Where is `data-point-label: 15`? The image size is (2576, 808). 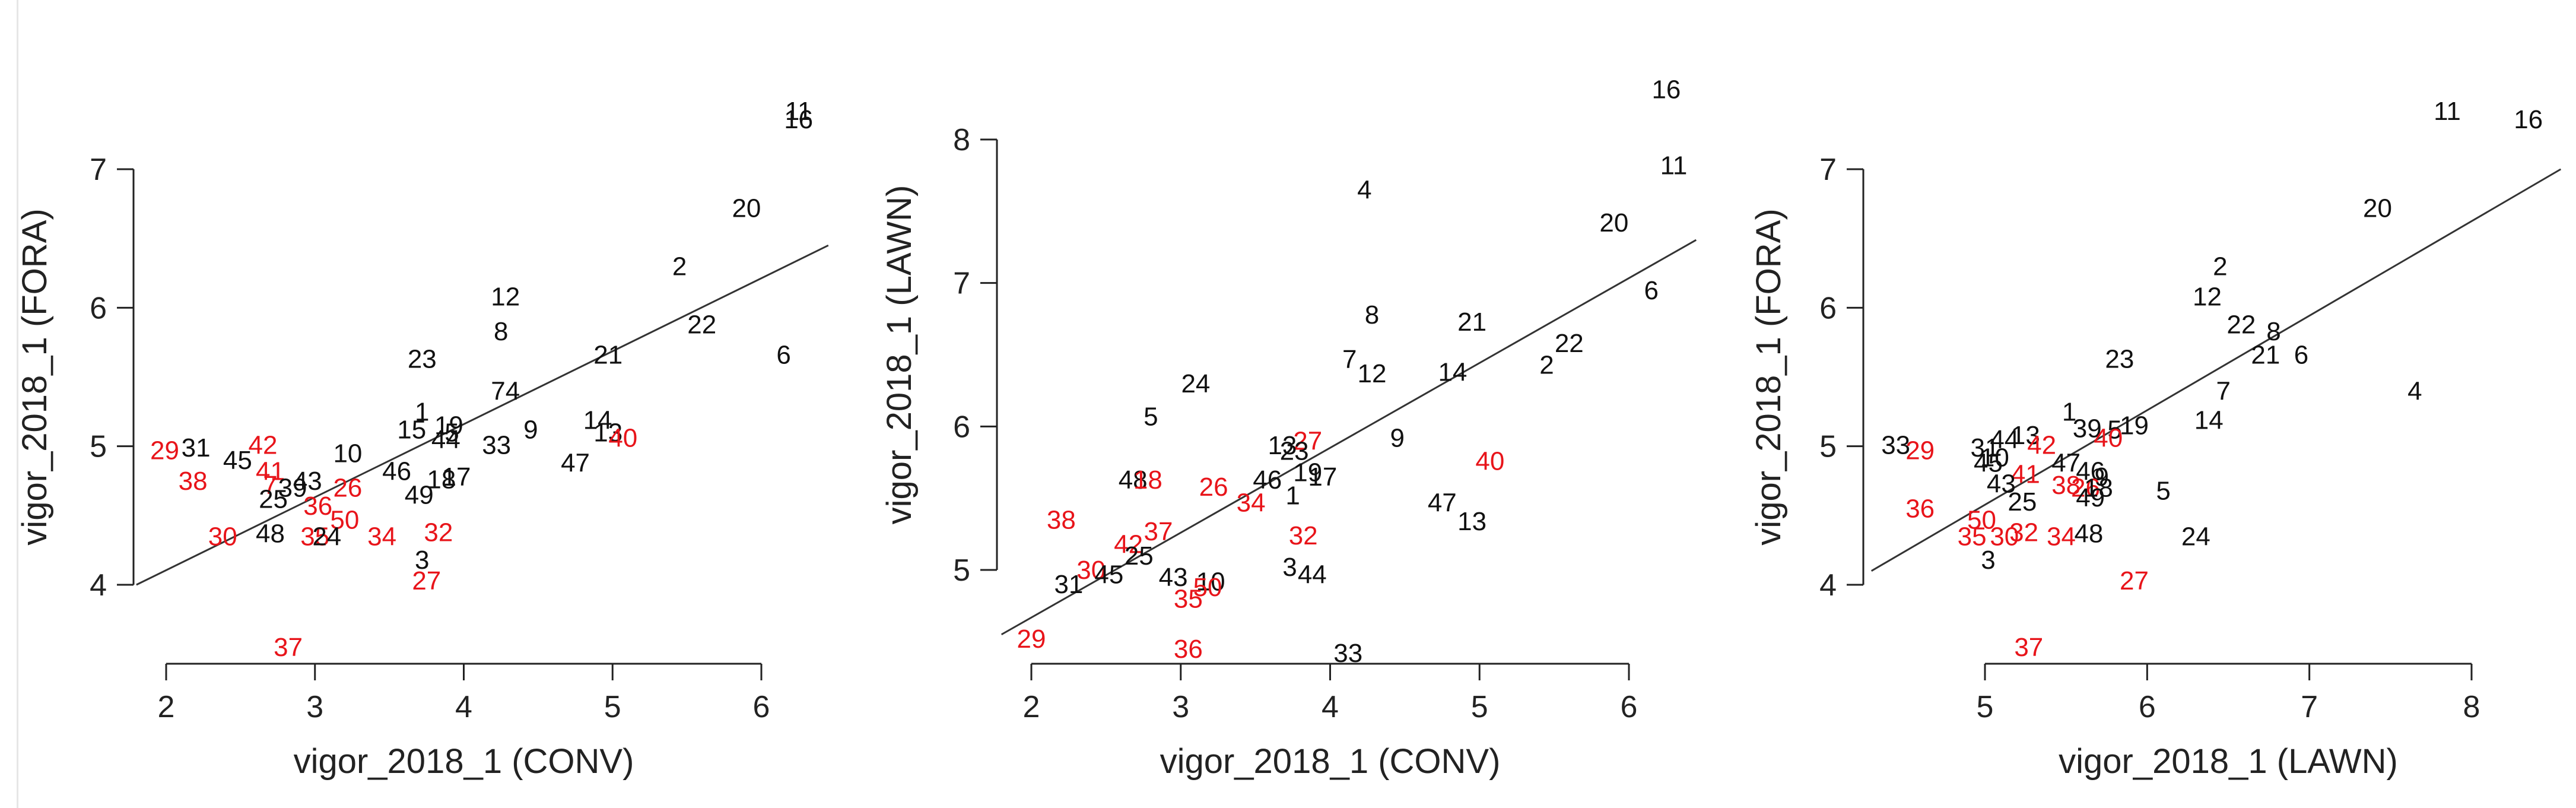
data-point-label: 15 is located at coordinates (411, 431).